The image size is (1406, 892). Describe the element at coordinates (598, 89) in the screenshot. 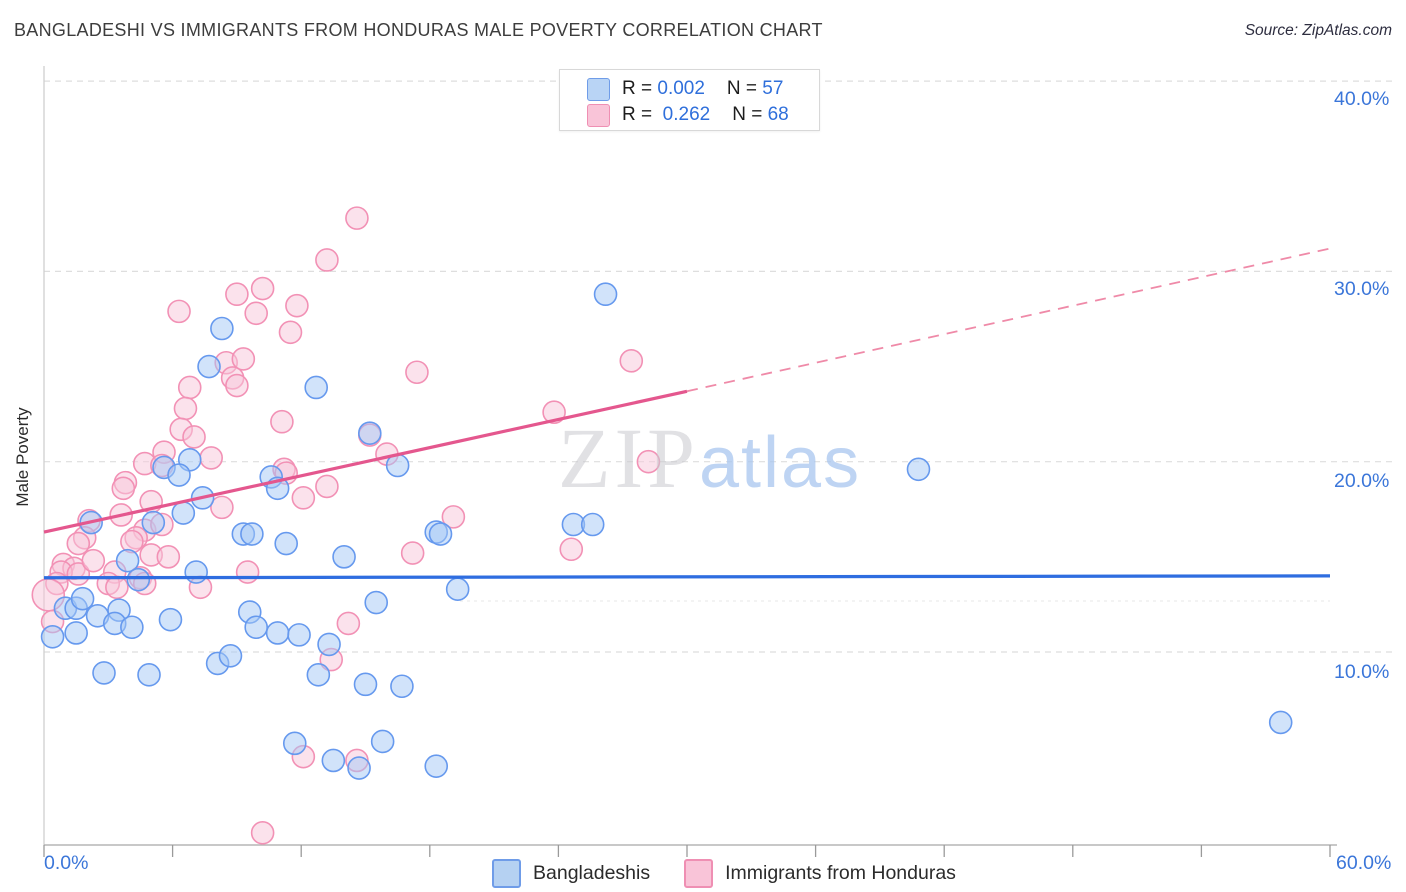

I see `legend-swatch-blue` at that location.